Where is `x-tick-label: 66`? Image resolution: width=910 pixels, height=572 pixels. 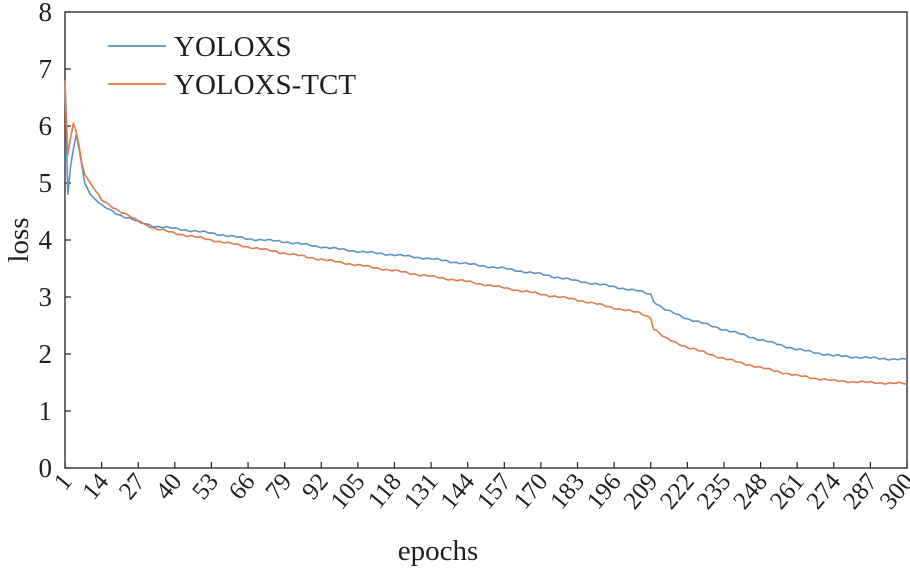 x-tick-label: 66 is located at coordinates (242, 487).